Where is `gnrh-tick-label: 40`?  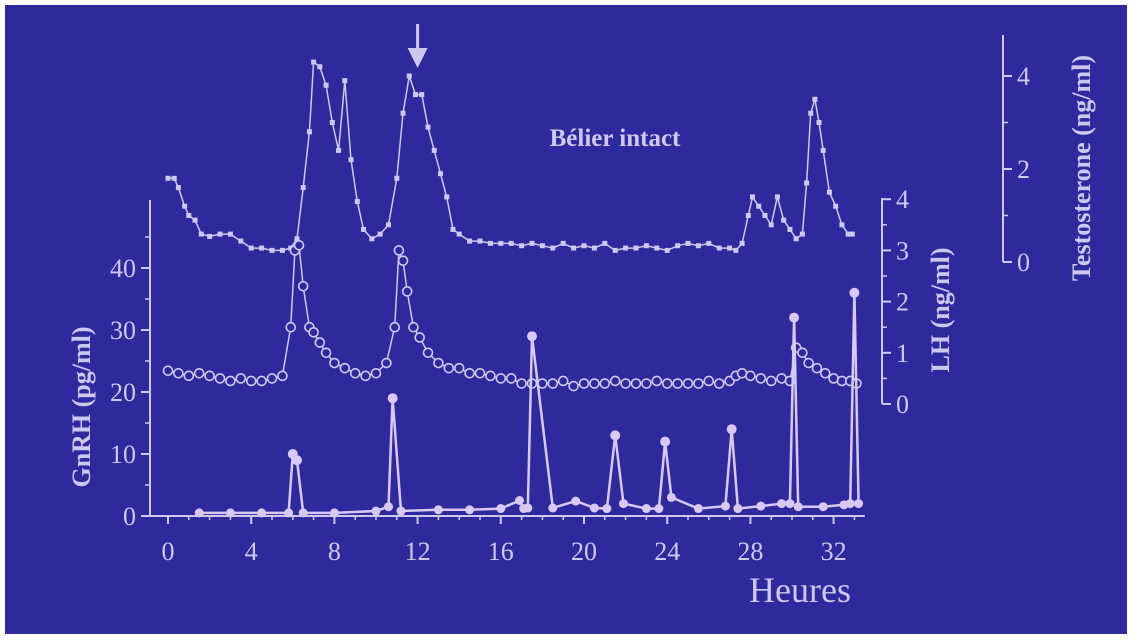 gnrh-tick-label: 40 is located at coordinates (123, 268).